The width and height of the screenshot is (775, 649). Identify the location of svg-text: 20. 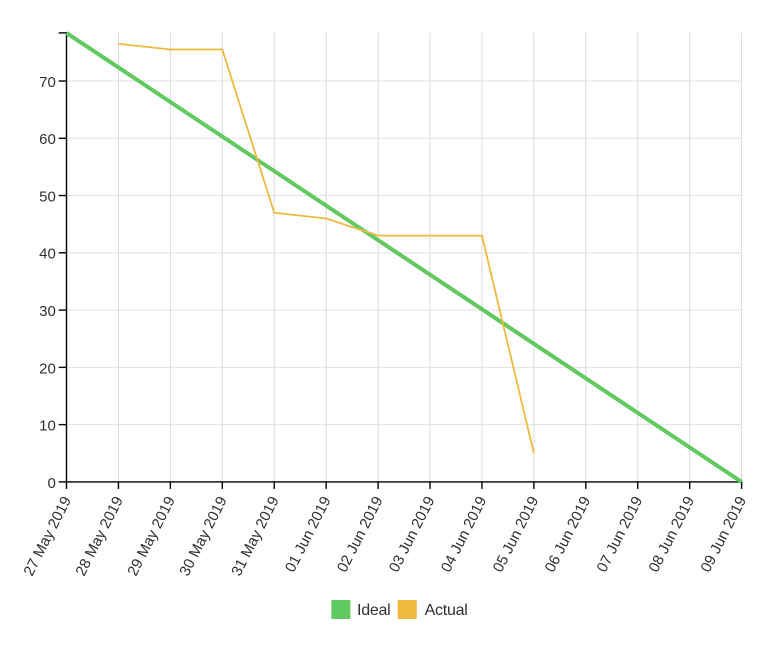
(47, 368).